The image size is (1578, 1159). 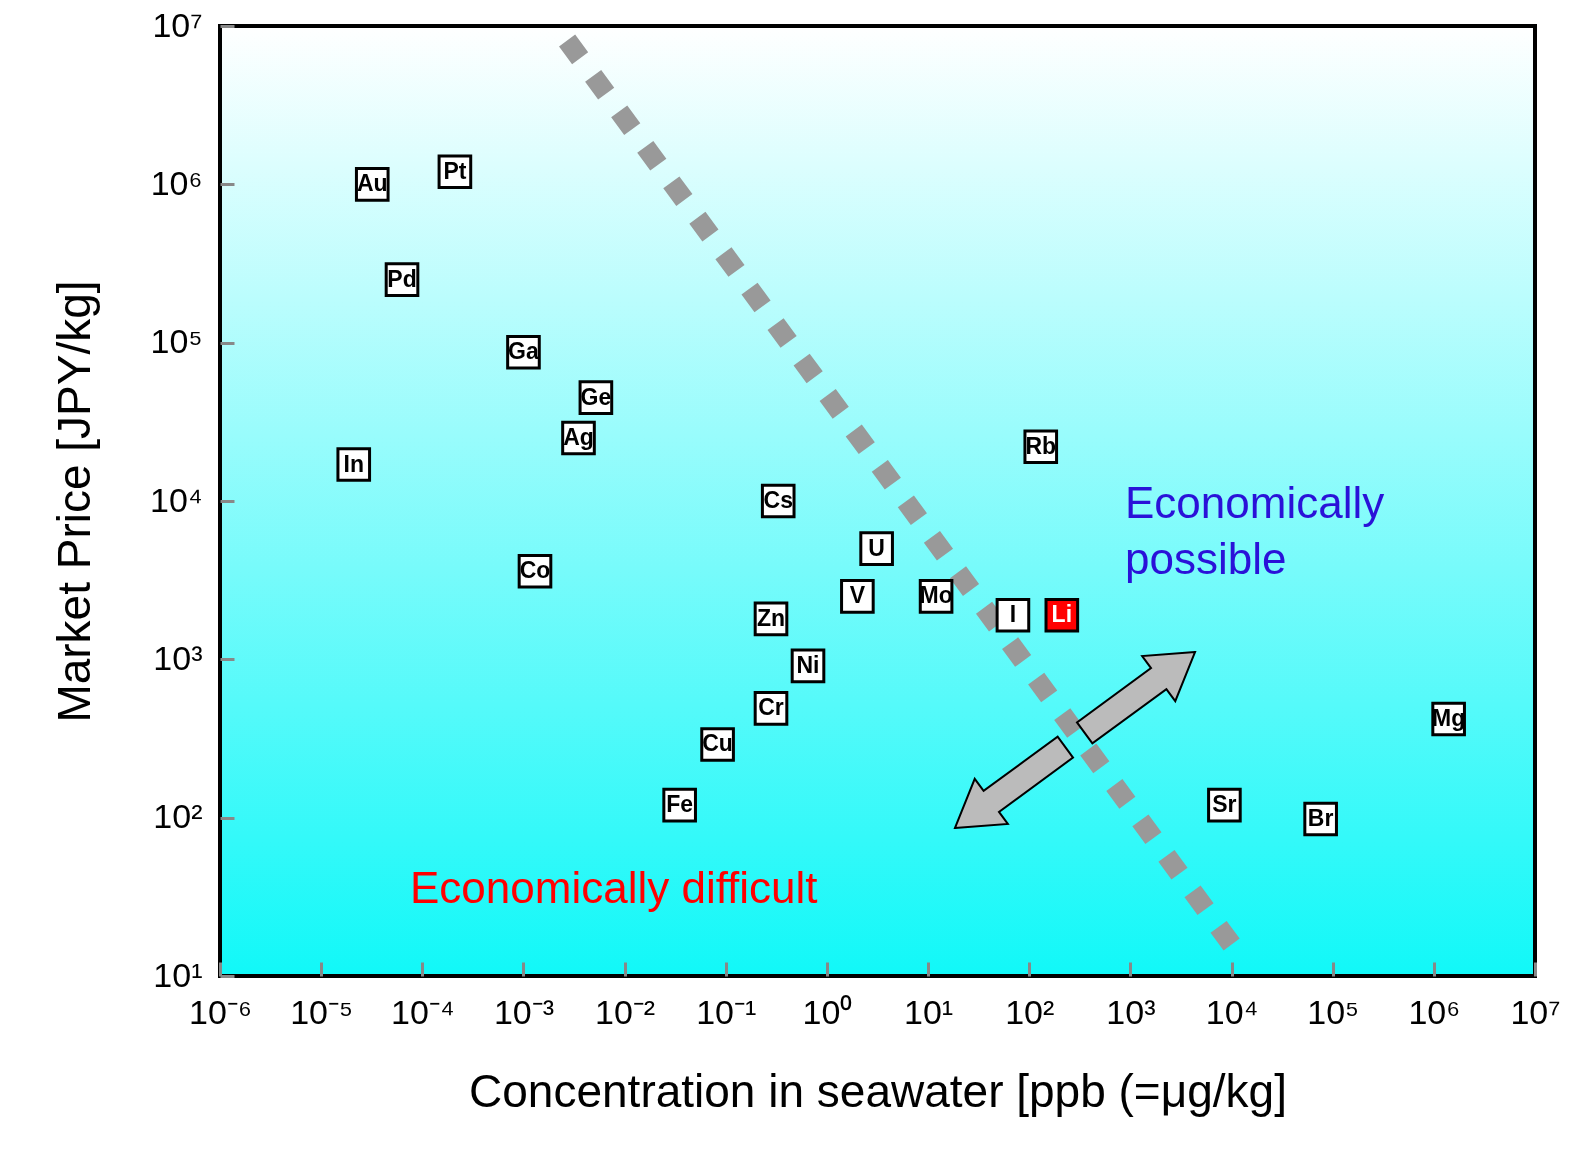 I want to click on series-label: U, so click(x=876, y=547).